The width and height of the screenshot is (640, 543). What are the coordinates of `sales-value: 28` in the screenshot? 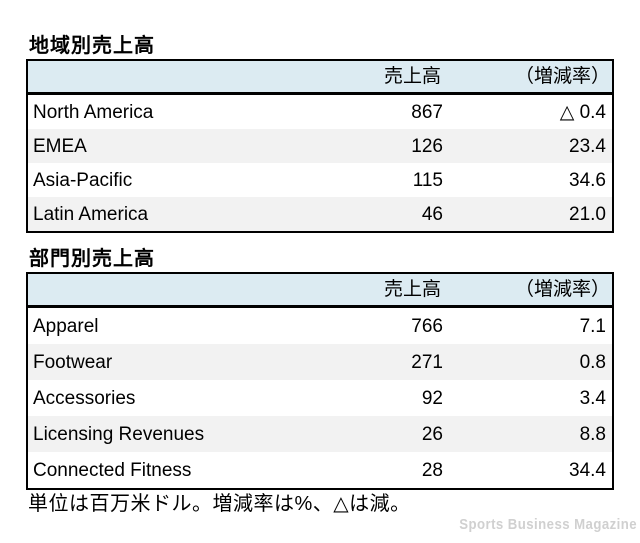 It's located at (432, 470).